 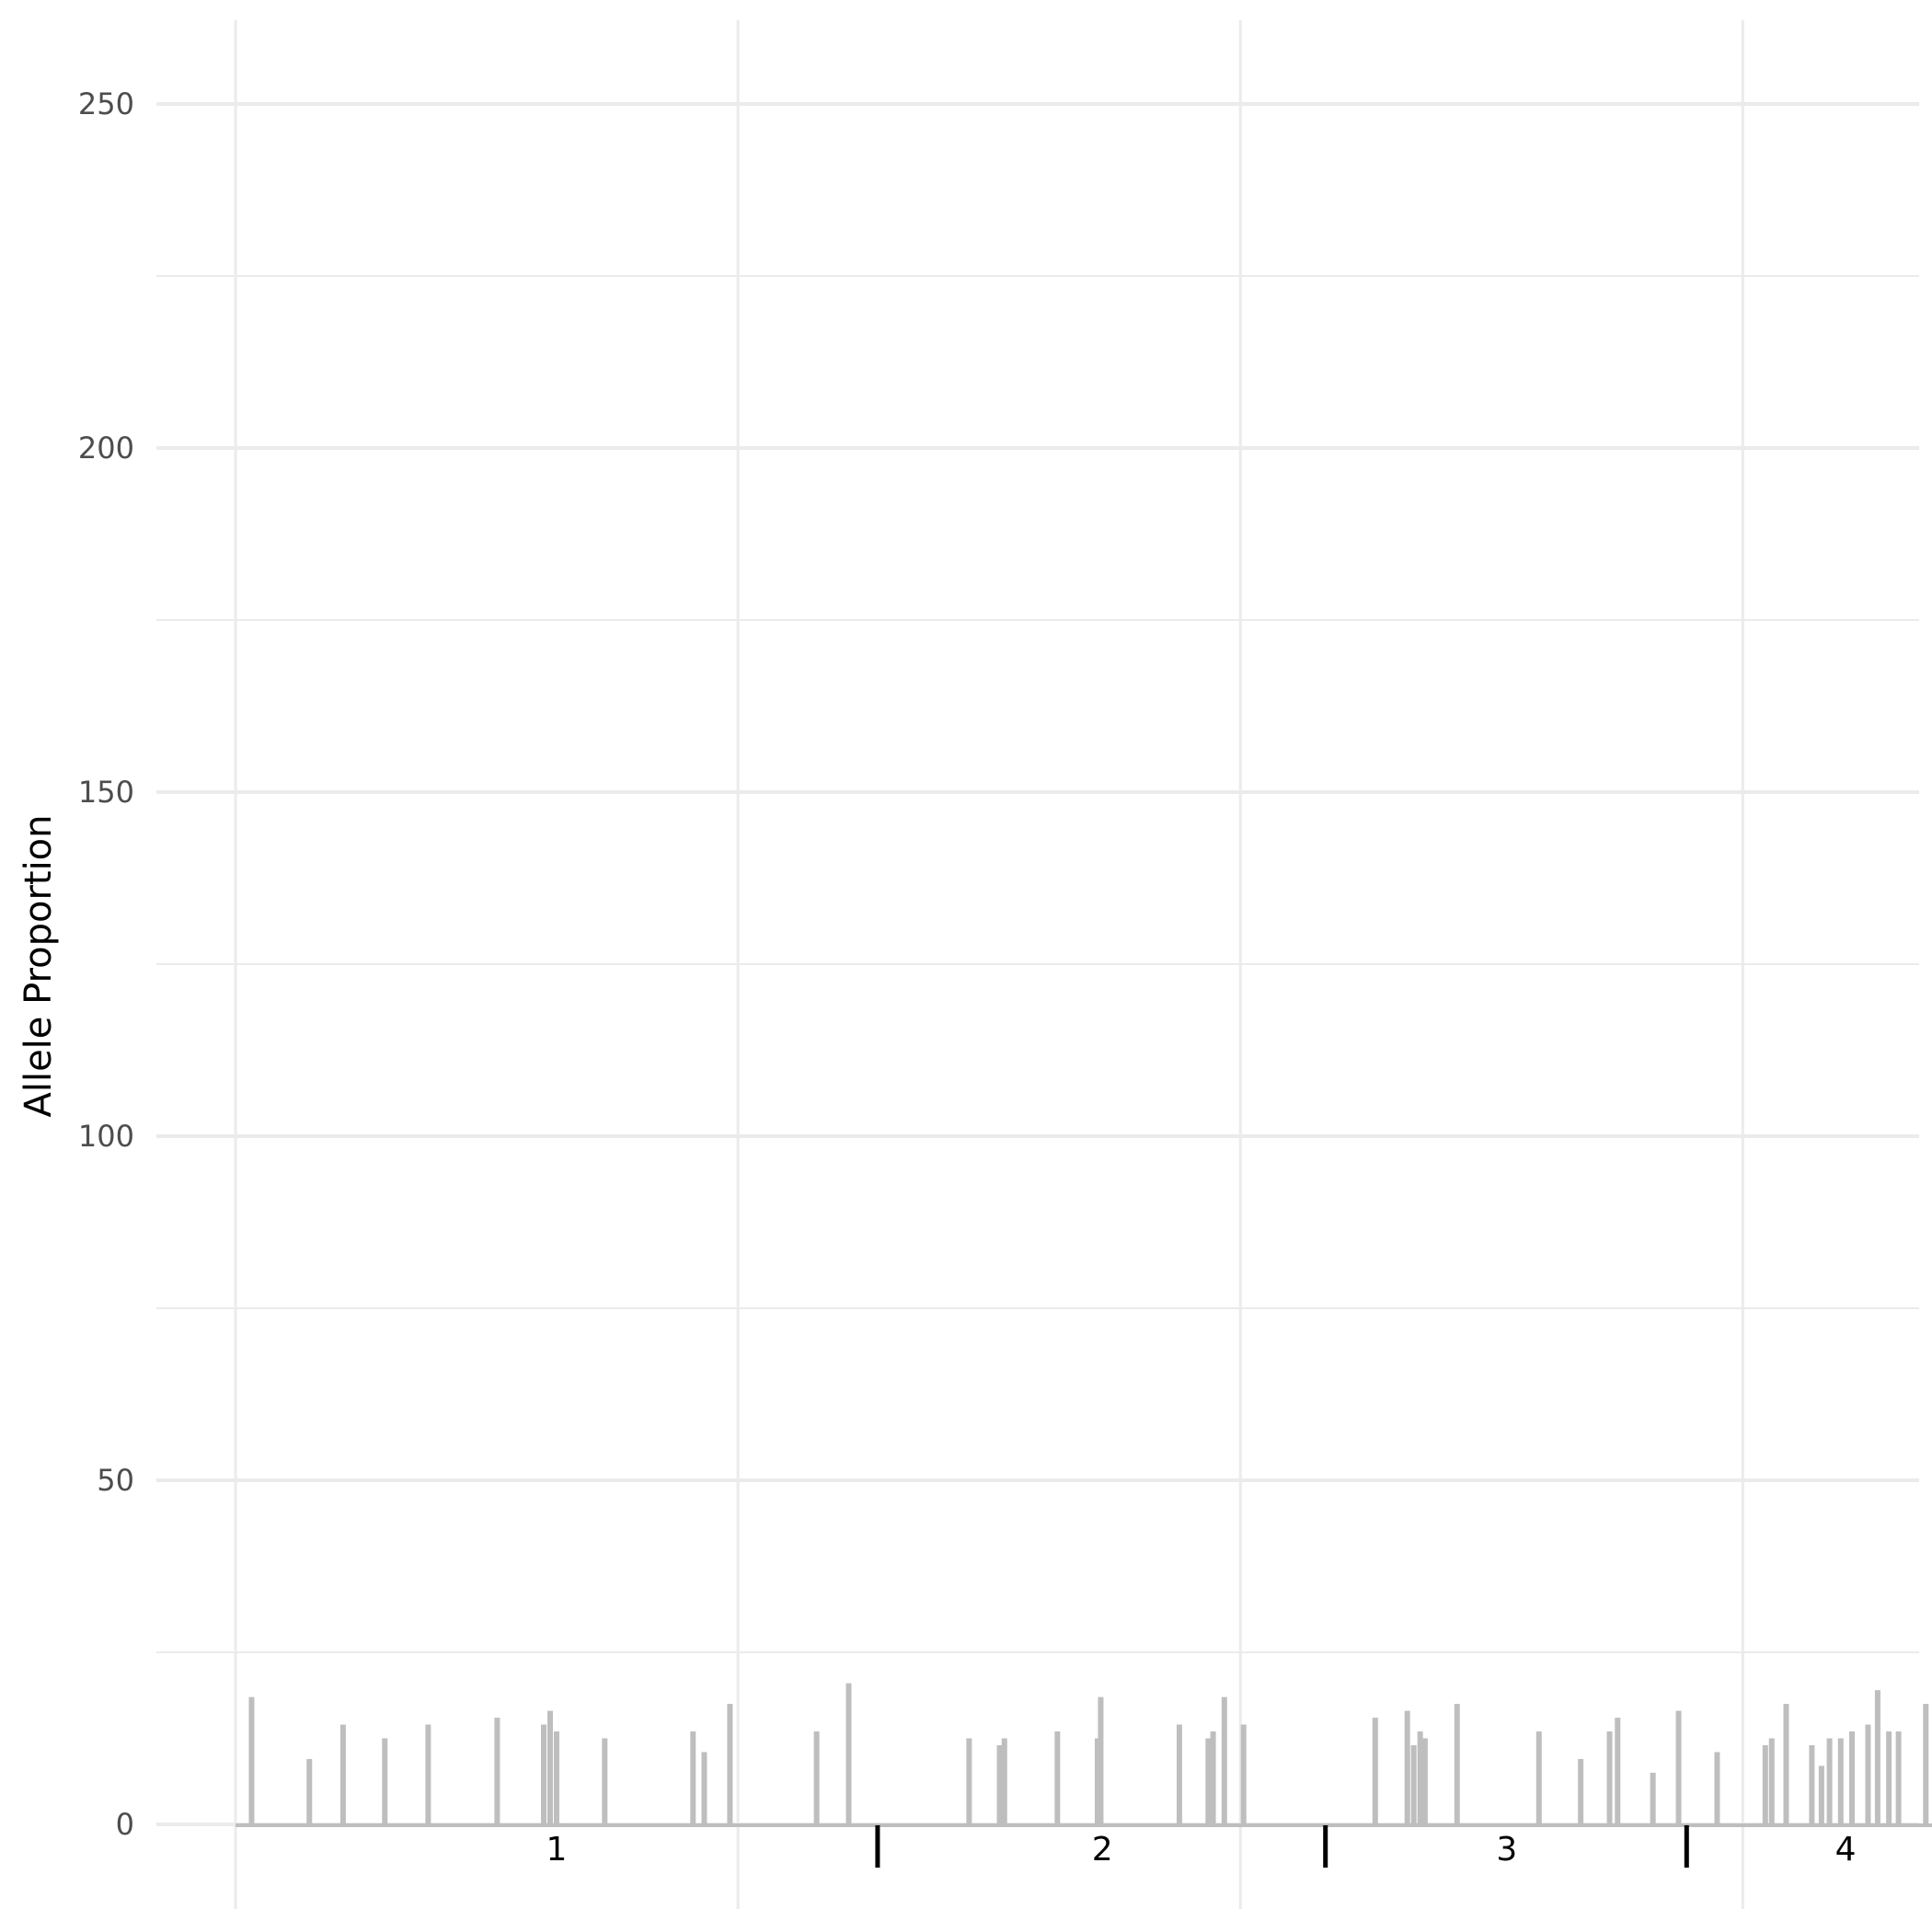 What do you see at coordinates (106, 448) in the screenshot?
I see `y-tick-label: 200` at bounding box center [106, 448].